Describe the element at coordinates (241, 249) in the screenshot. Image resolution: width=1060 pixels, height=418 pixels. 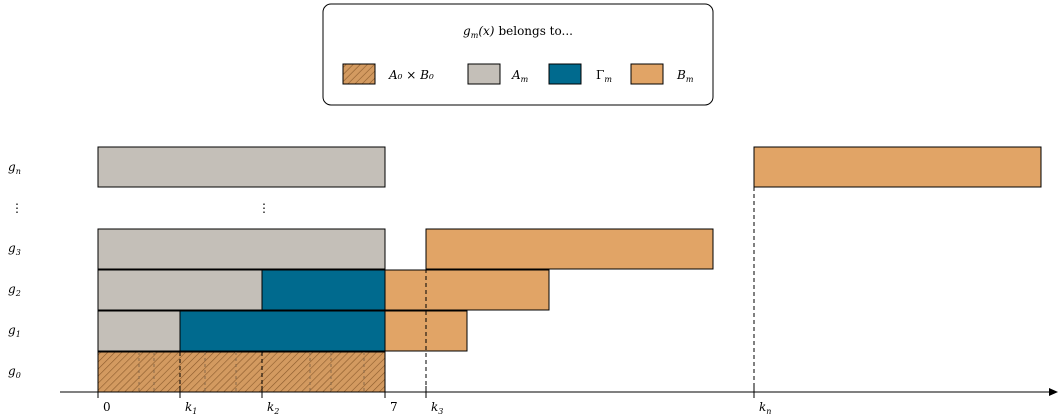
I see `bar-g3-am` at that location.